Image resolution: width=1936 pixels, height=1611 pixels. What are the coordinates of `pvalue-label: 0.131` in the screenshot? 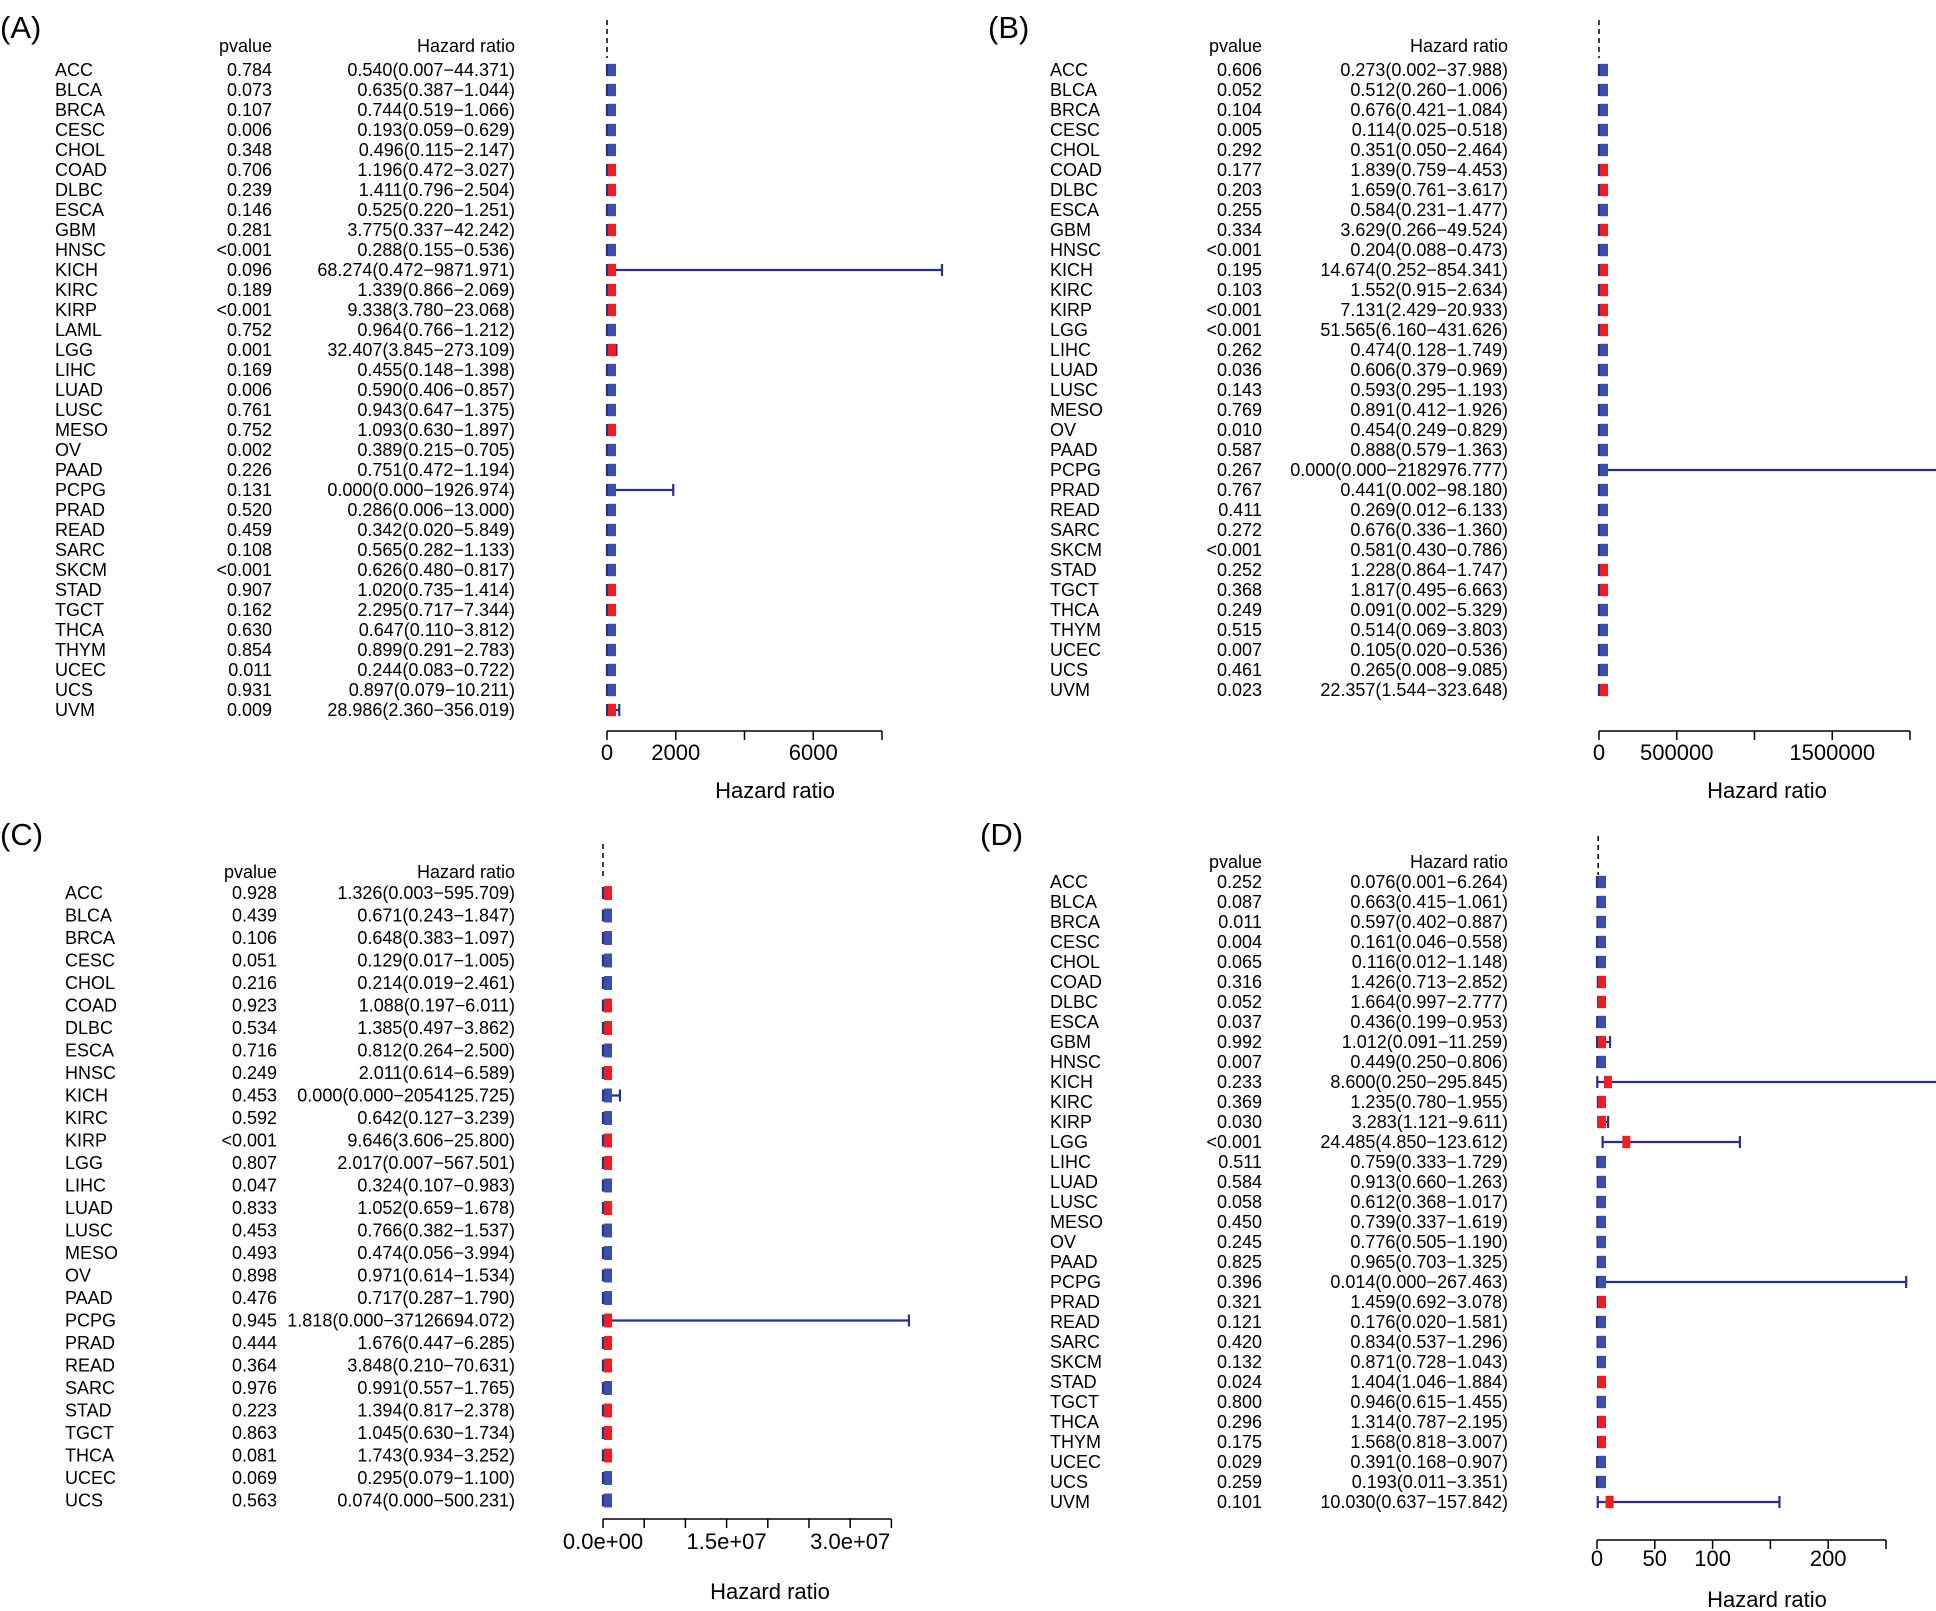 It's located at (249, 490).